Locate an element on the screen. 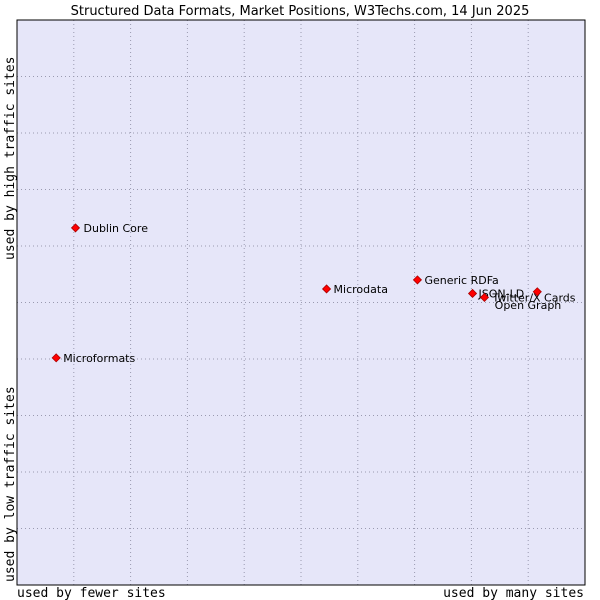 The width and height of the screenshot is (600, 600). data-point-label: Microformats is located at coordinates (99, 358).